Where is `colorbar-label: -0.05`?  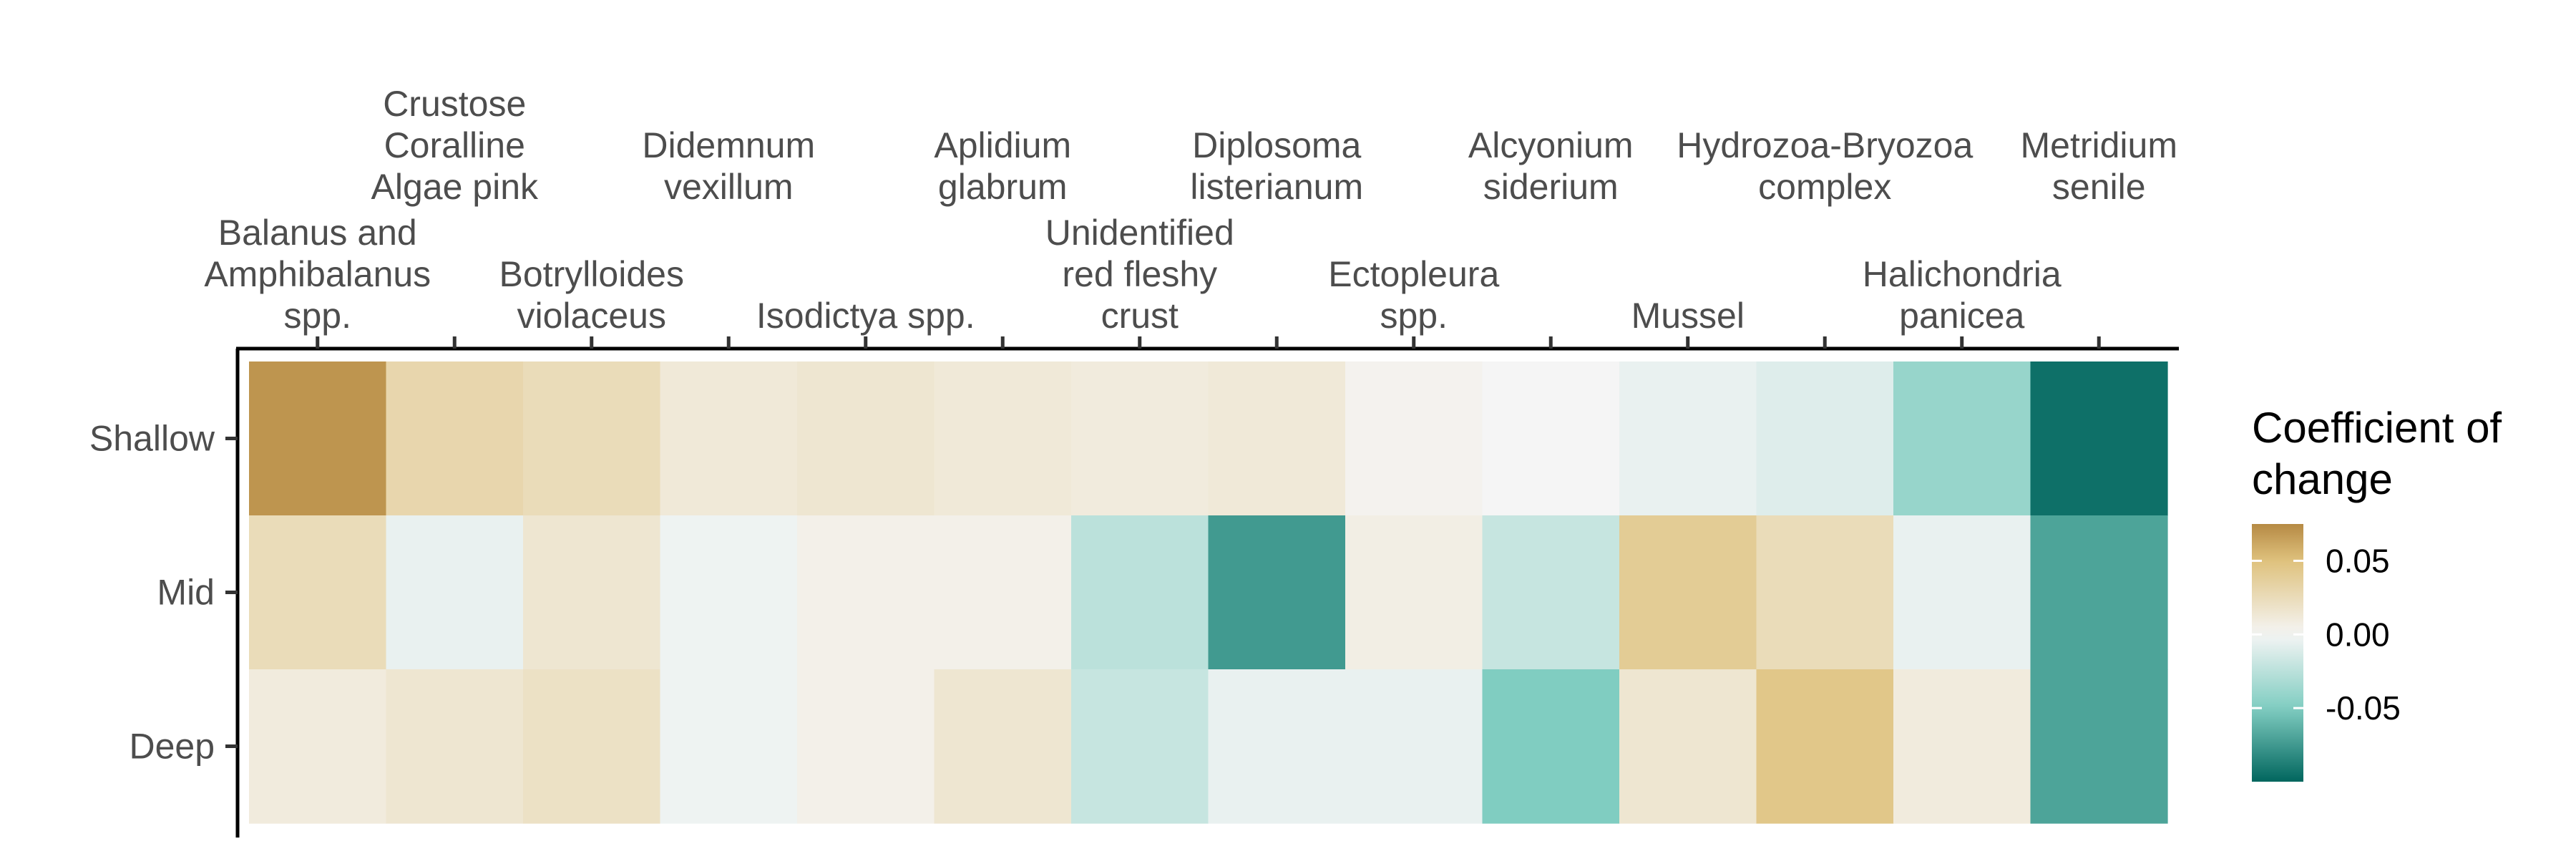 colorbar-label: -0.05 is located at coordinates (2363, 708).